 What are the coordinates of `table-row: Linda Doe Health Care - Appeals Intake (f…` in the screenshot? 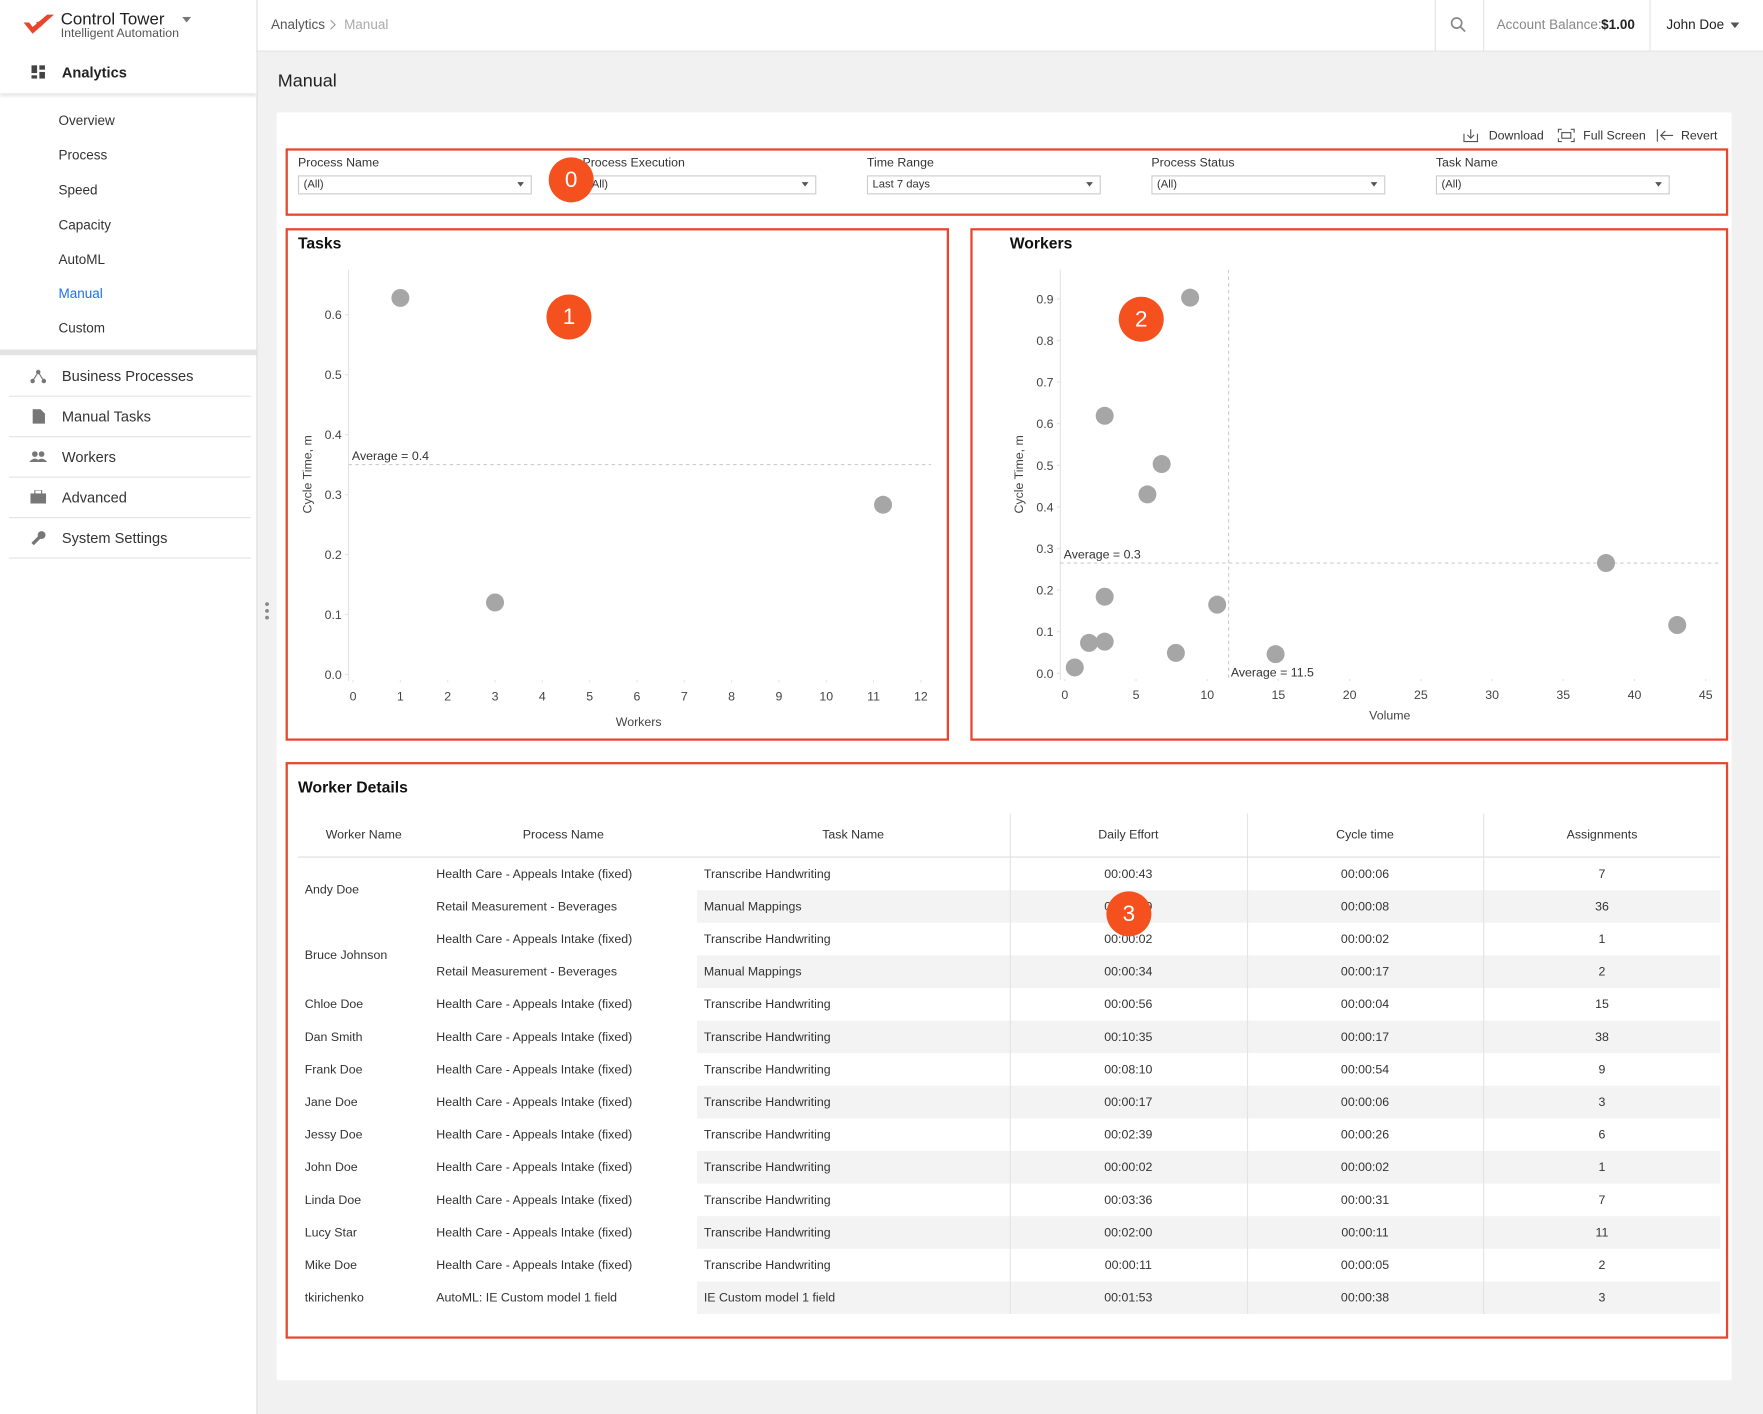 It's located at (1009, 1200).